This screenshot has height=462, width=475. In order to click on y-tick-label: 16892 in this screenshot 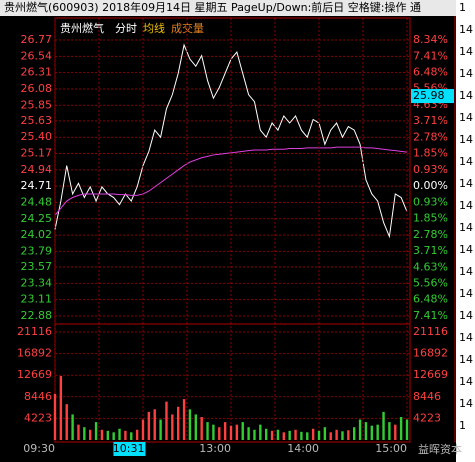, I will do `click(34, 353)`.